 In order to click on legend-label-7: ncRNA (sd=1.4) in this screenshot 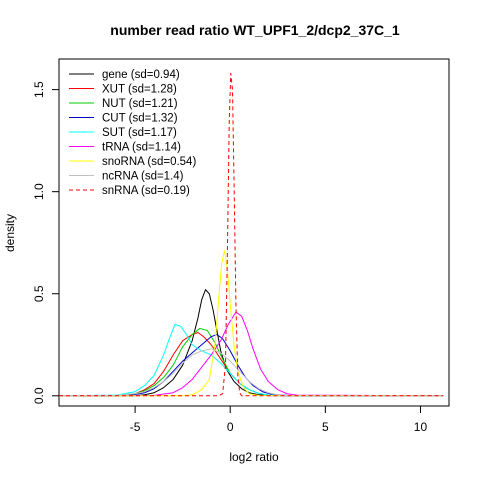, I will do `click(143, 177)`.